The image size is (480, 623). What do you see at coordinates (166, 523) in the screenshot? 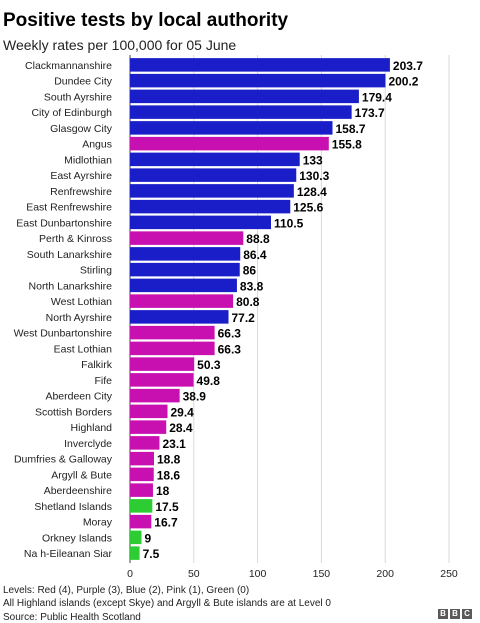
I see `value-label: 16.7` at bounding box center [166, 523].